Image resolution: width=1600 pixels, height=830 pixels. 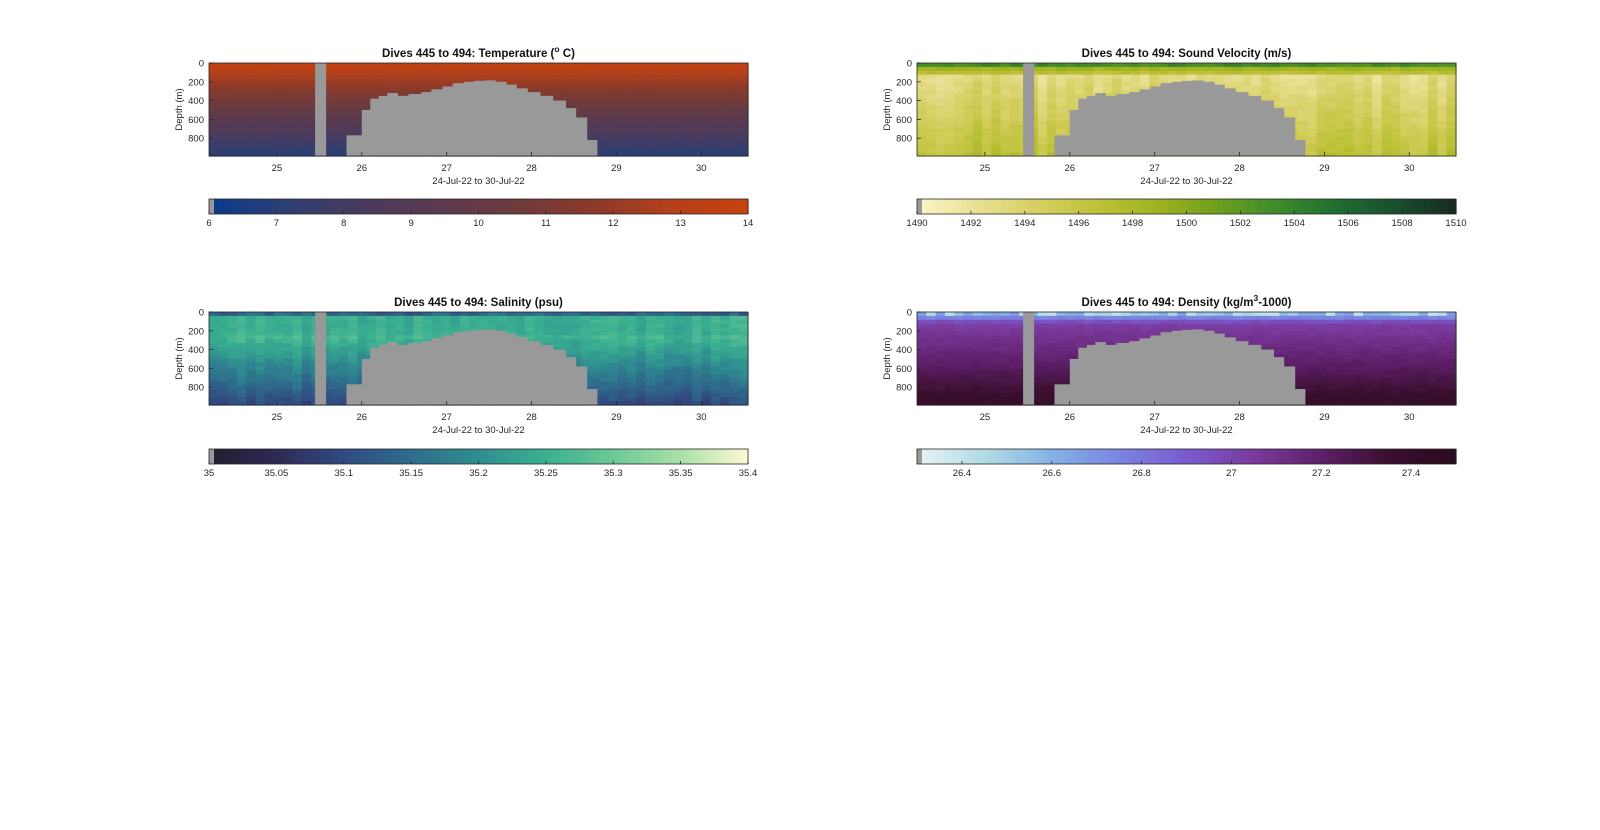 I want to click on x-tick-label: 27, so click(x=446, y=168).